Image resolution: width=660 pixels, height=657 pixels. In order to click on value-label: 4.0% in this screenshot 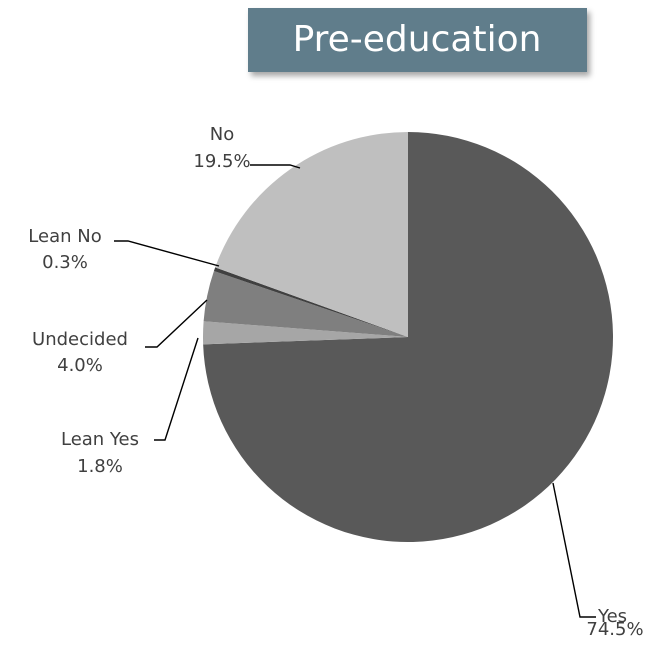, I will do `click(80, 365)`.